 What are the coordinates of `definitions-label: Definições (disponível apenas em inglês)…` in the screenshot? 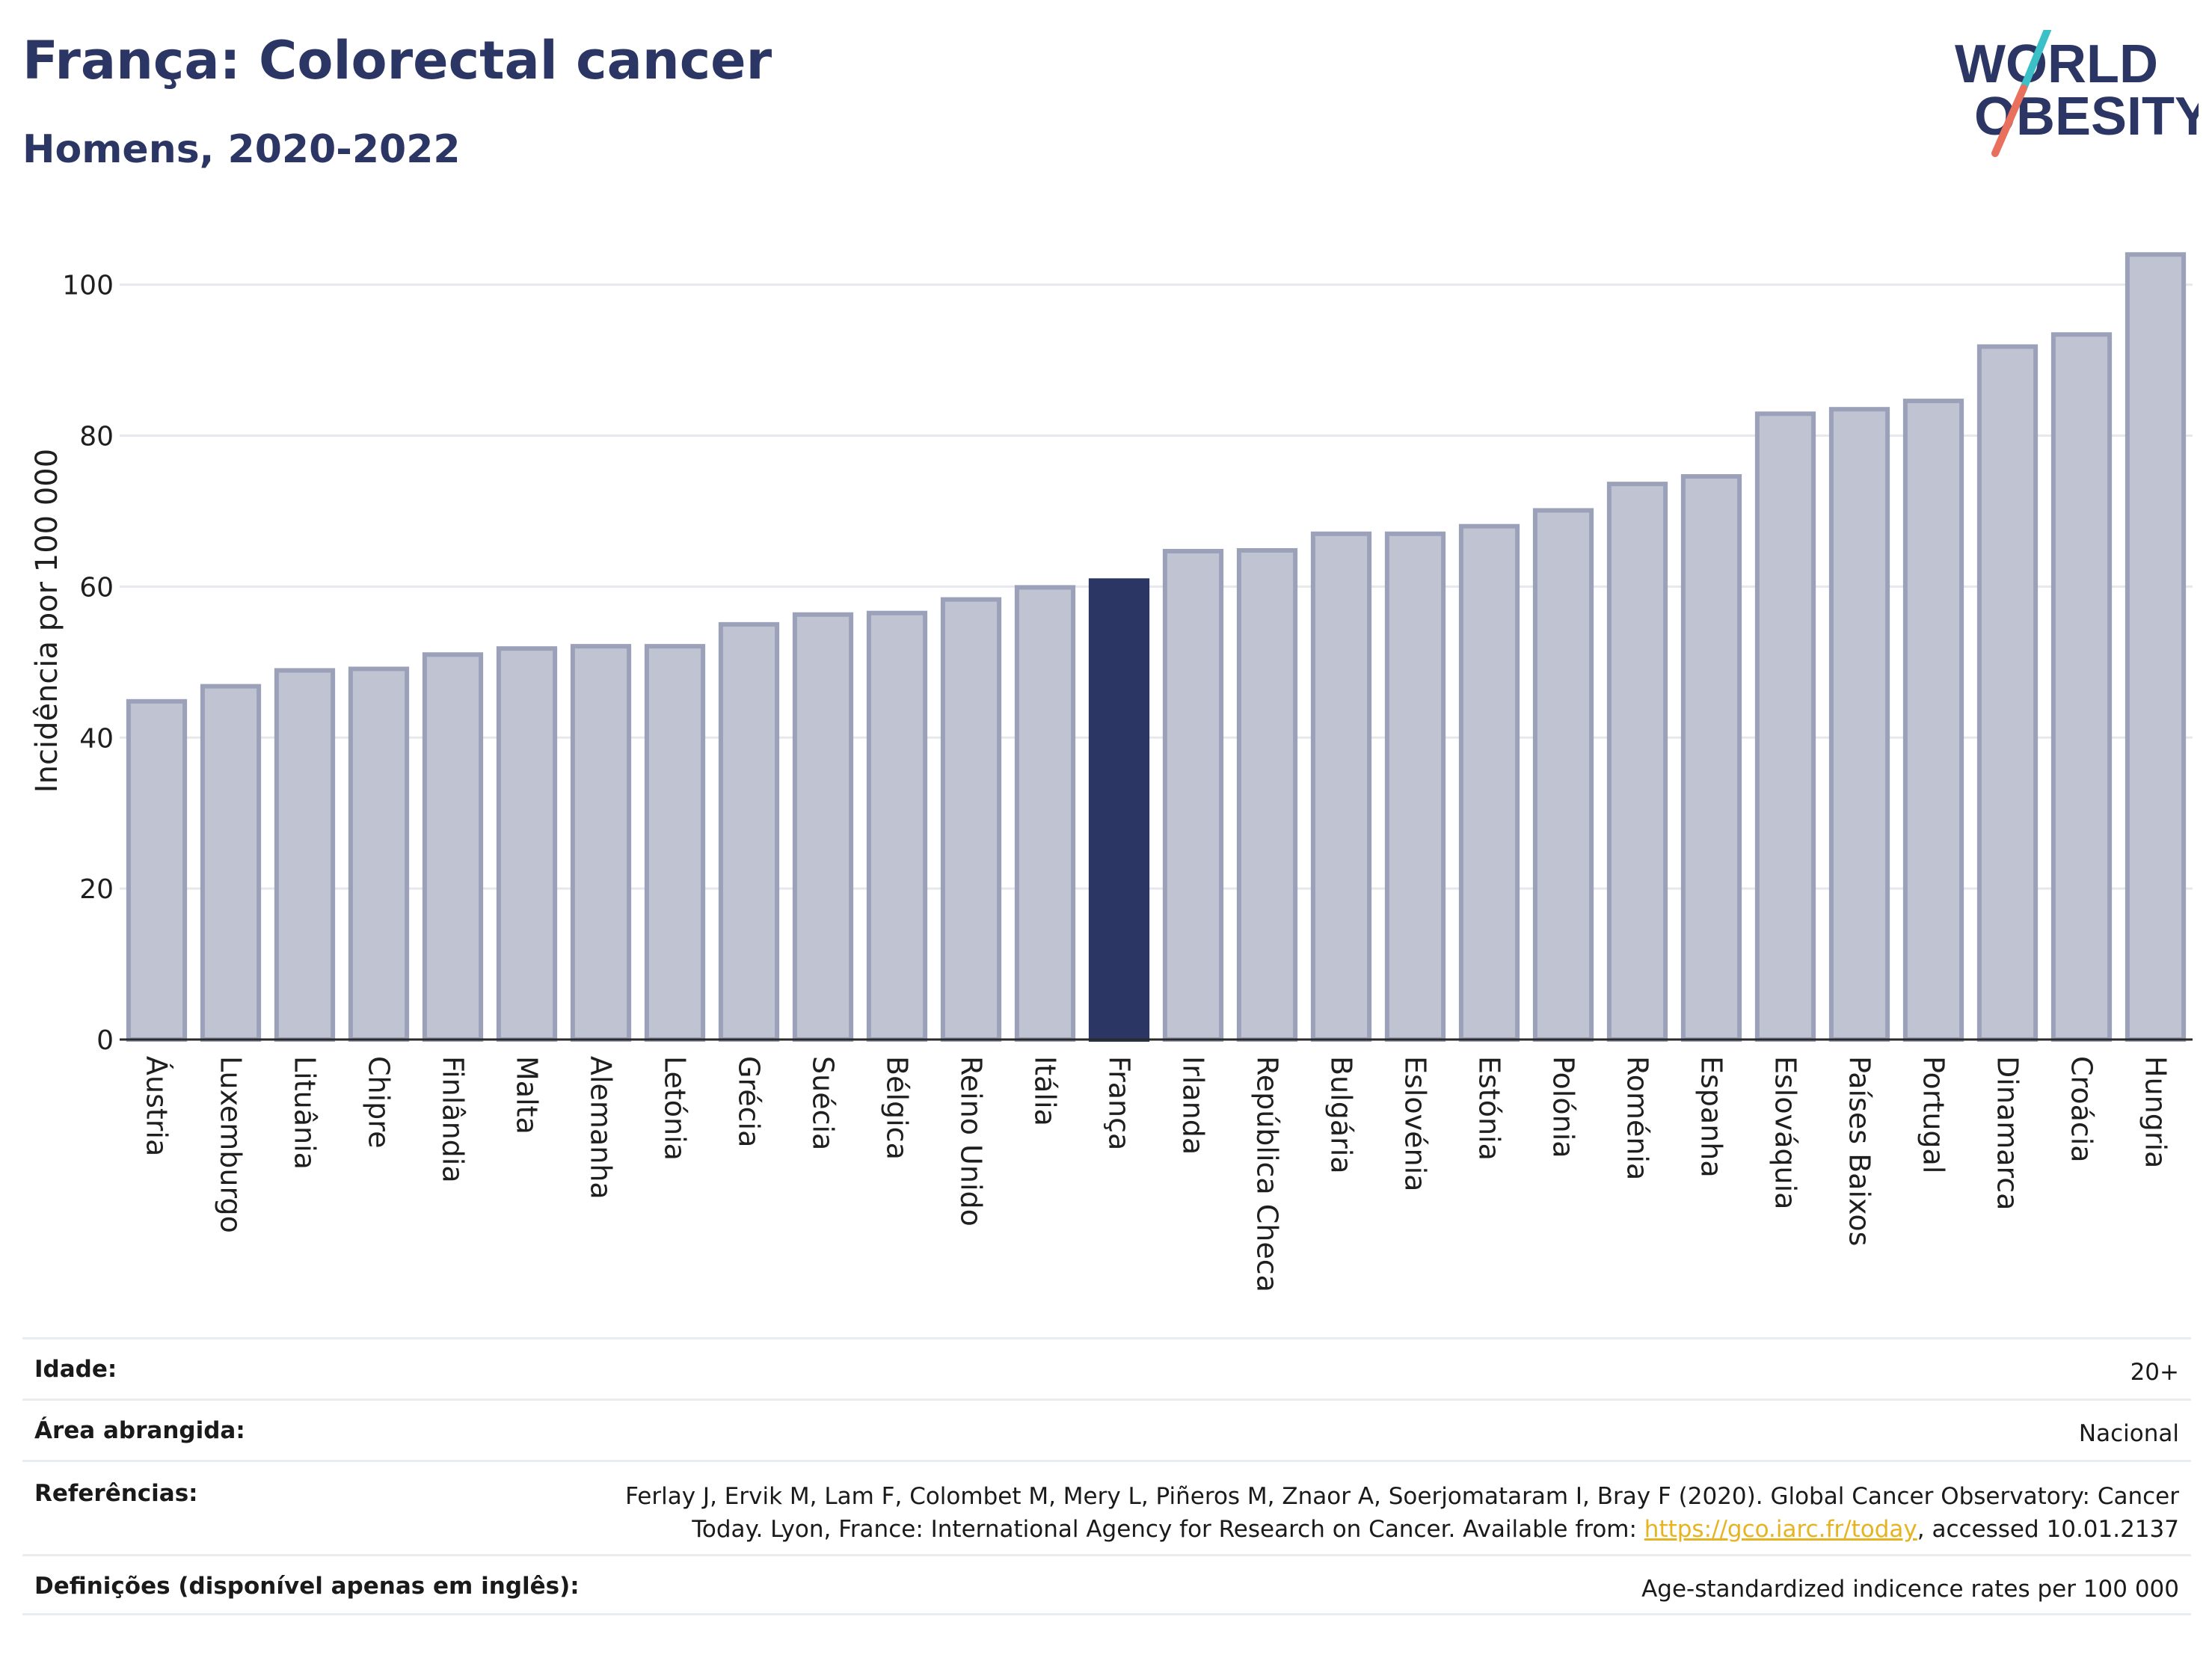 It's located at (307, 1586).